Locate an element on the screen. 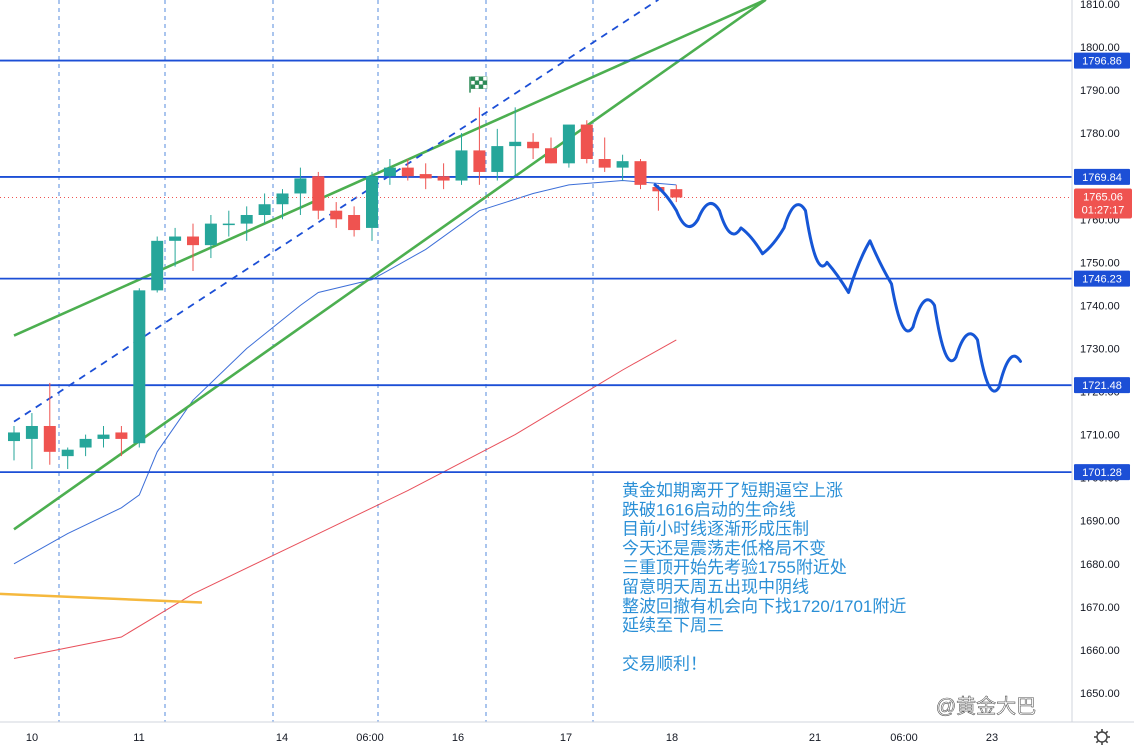 This screenshot has height=750, width=1134. price-tick-label: 1660.00 is located at coordinates (1100, 651).